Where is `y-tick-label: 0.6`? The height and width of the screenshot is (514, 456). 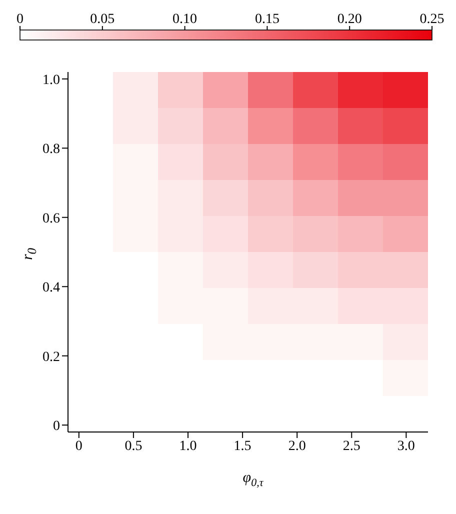 y-tick-label: 0.6 is located at coordinates (51, 218).